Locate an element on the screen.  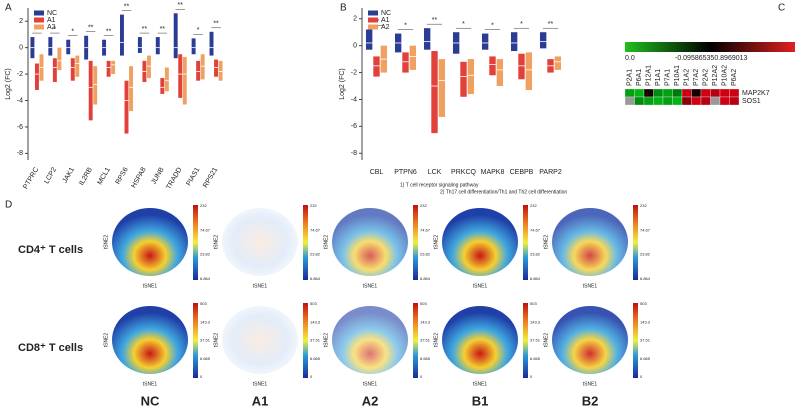
row-label: CD8⁺ T cells is located at coordinates (50, 348).